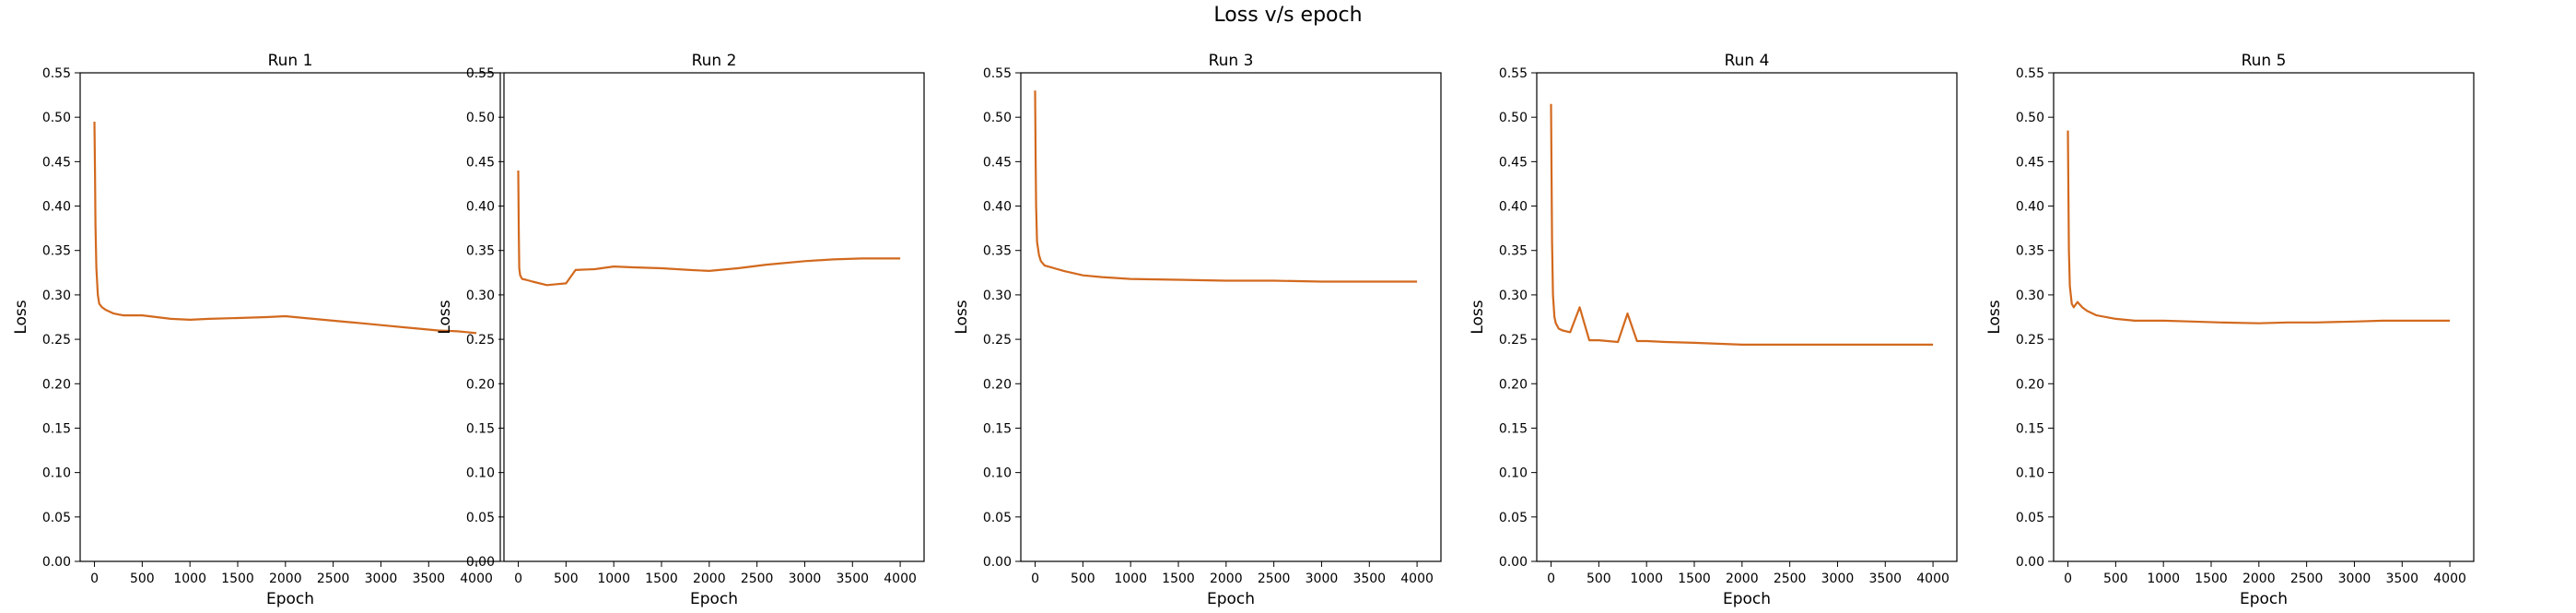 The height and width of the screenshot is (613, 2576). What do you see at coordinates (1288, 16) in the screenshot?
I see `figure-title: Loss v/s epoch` at bounding box center [1288, 16].